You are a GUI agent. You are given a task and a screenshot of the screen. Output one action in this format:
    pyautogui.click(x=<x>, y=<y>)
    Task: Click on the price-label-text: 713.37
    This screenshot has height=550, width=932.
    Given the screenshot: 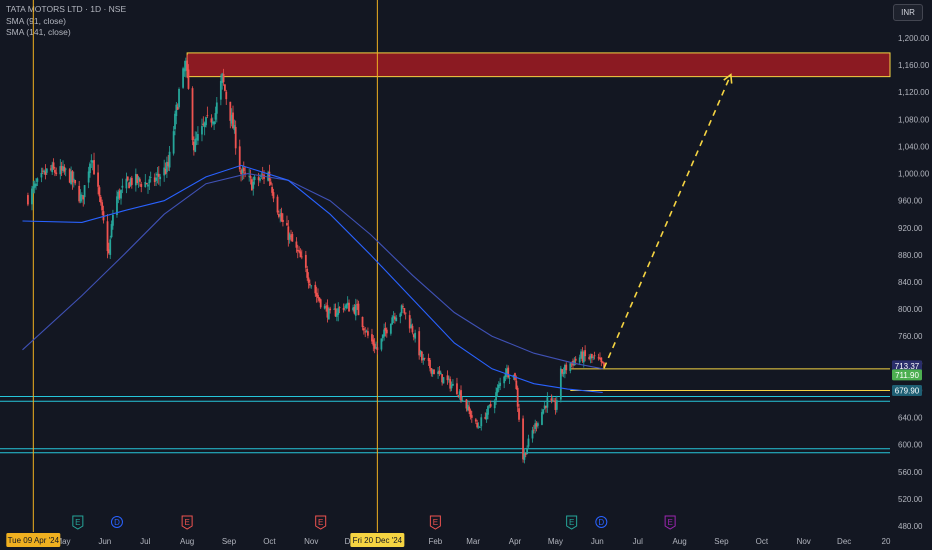 What is the action you would take?
    pyautogui.click(x=907, y=366)
    